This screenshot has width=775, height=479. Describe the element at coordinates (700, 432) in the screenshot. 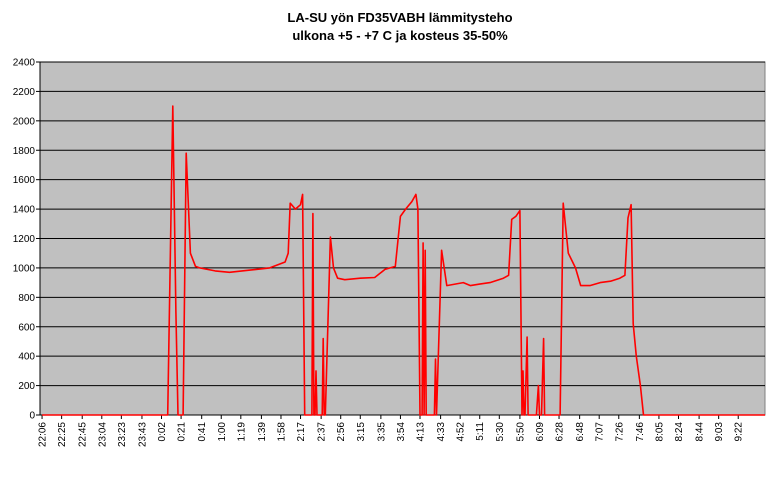

I see `x-tick-label: 8:44` at that location.